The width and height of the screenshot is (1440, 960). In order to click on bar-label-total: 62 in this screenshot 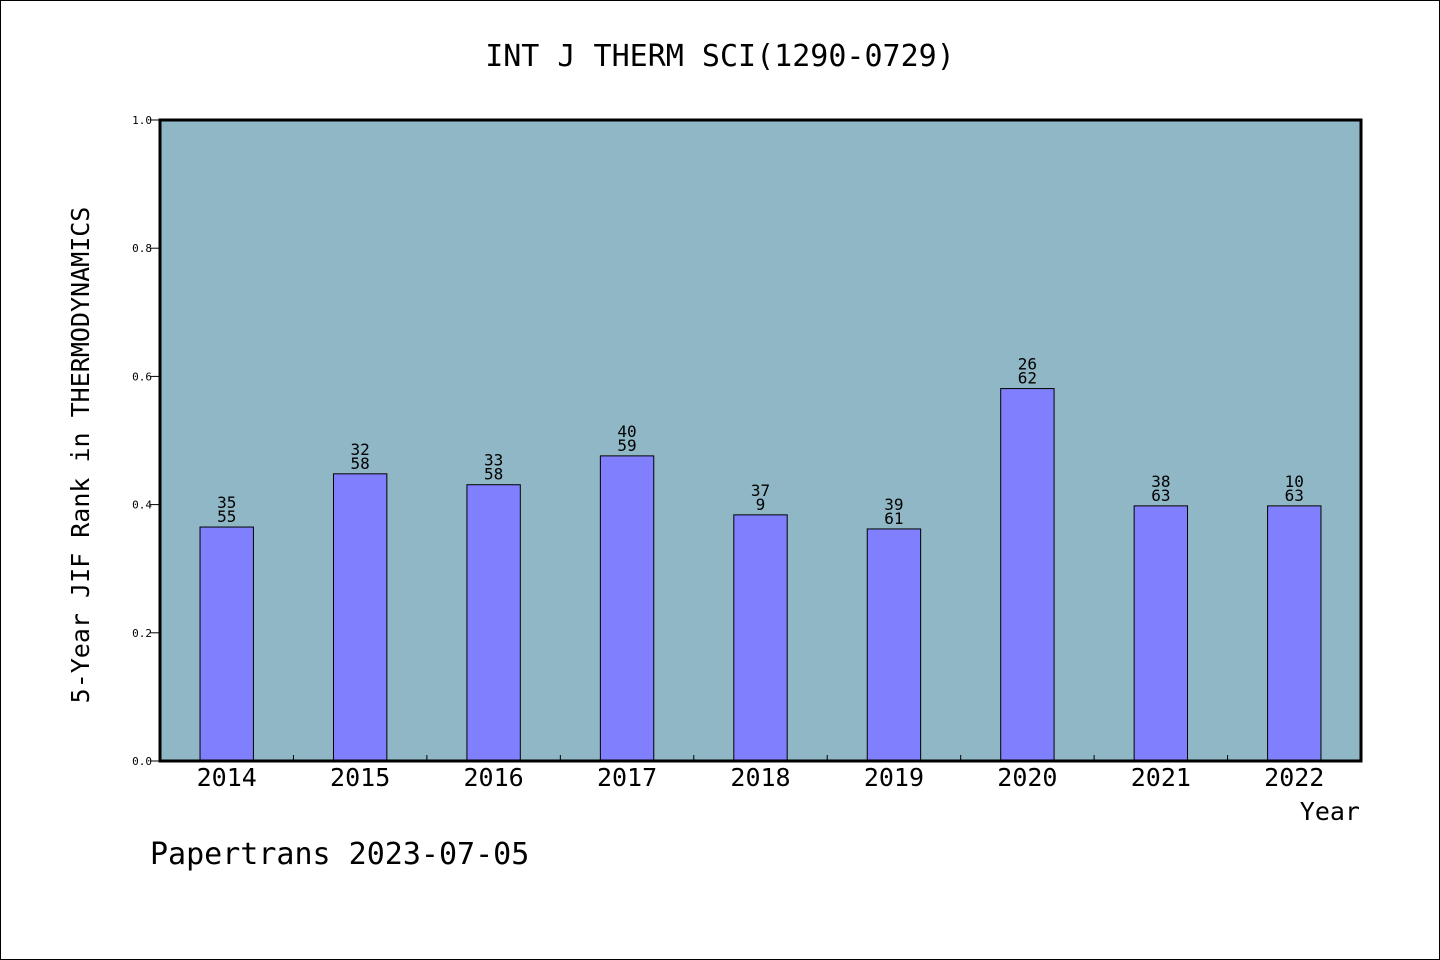, I will do `click(1027, 378)`.